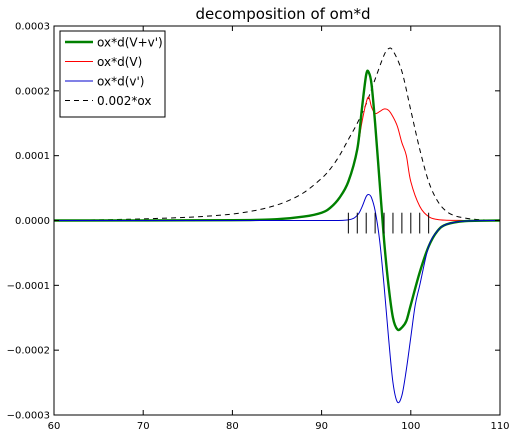  Describe the element at coordinates (54, 426) in the screenshot. I see `x-tick-label: 60` at that location.